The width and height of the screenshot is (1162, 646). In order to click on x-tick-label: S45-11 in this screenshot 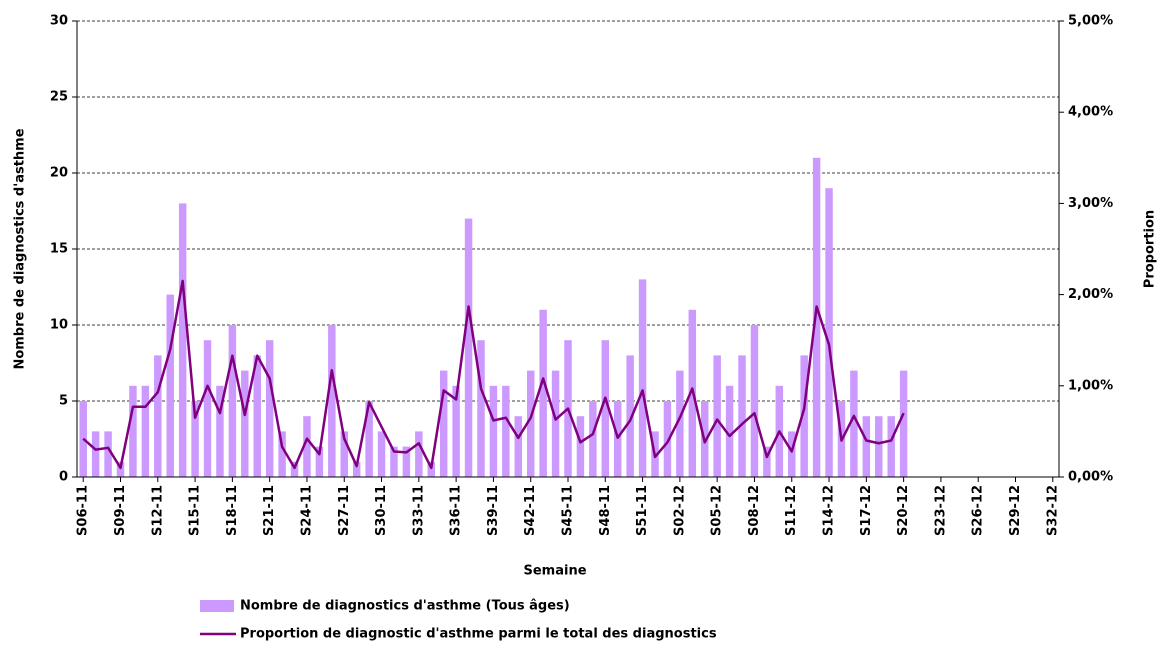, I will do `click(568, 510)`.